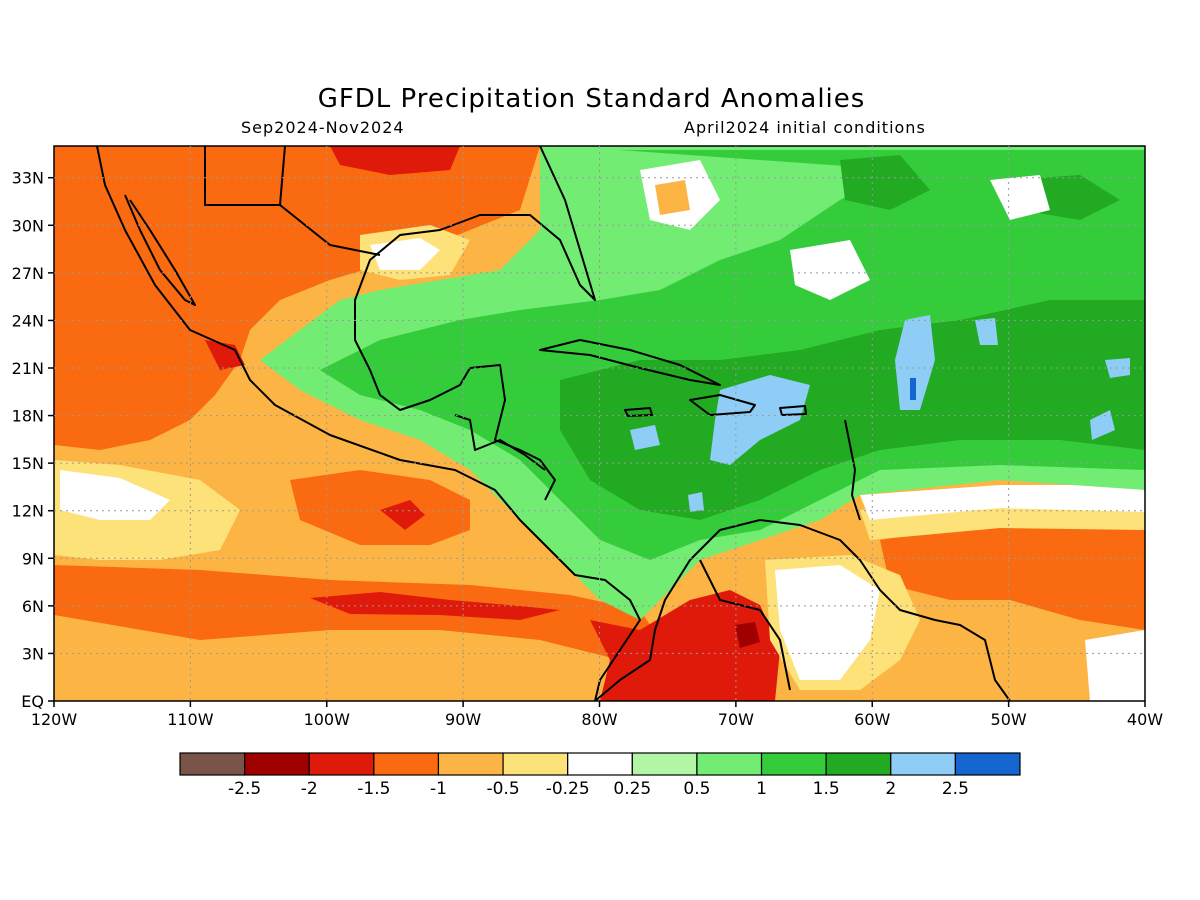 The image size is (1200, 900). What do you see at coordinates (33, 558) in the screenshot?
I see `y-tick-label: 9N` at bounding box center [33, 558].